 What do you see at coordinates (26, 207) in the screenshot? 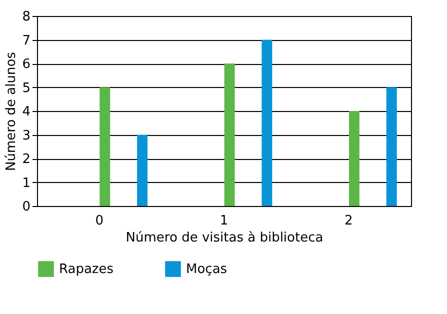
I see `y-tick-label: 0` at bounding box center [26, 207].